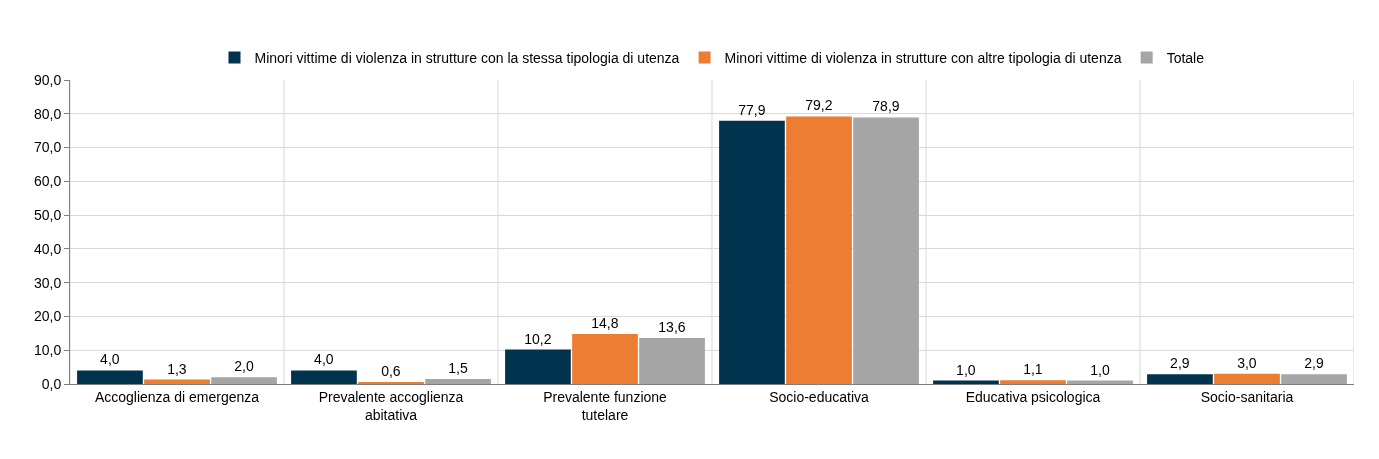 This screenshot has height=459, width=1379. I want to click on data-label: 0,6, so click(391, 370).